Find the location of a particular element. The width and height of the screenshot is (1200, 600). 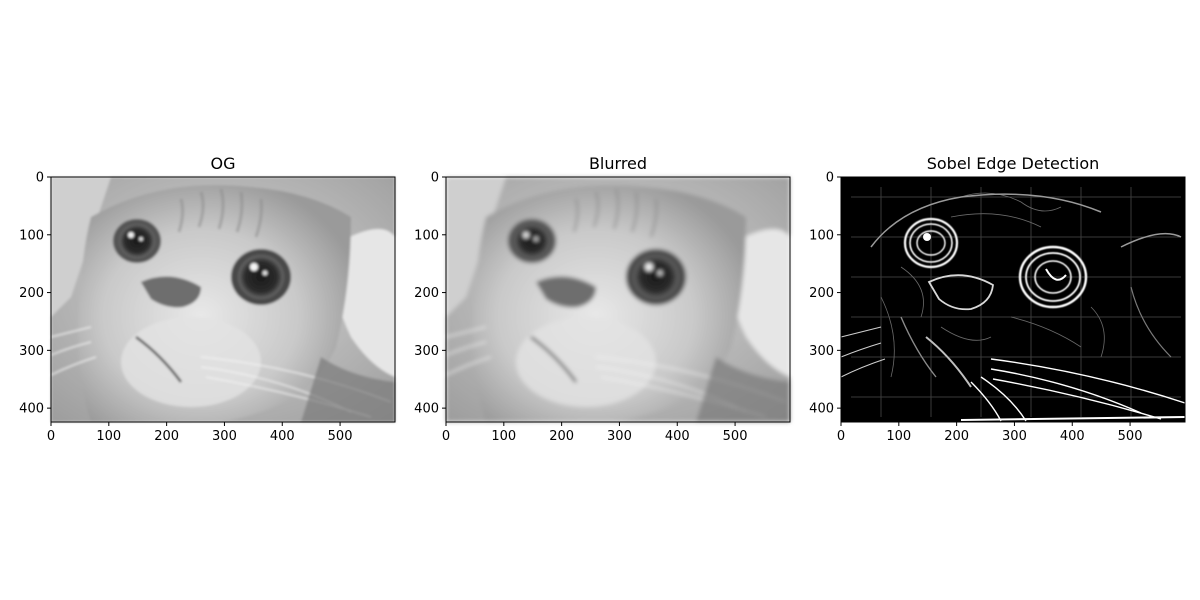

panel-title-original: OG is located at coordinates (223, 163).